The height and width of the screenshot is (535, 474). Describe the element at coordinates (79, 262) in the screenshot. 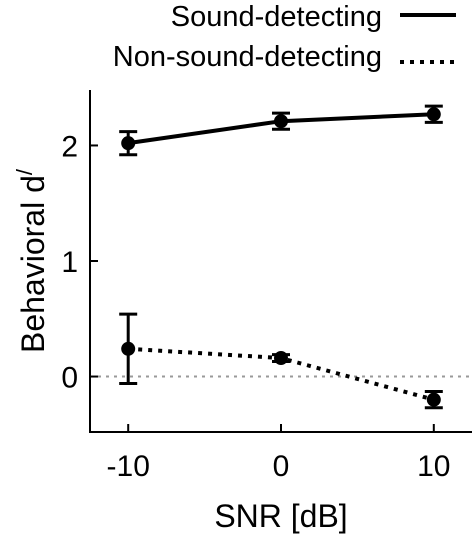

I see `y-ticks: 0 1 2` at that location.